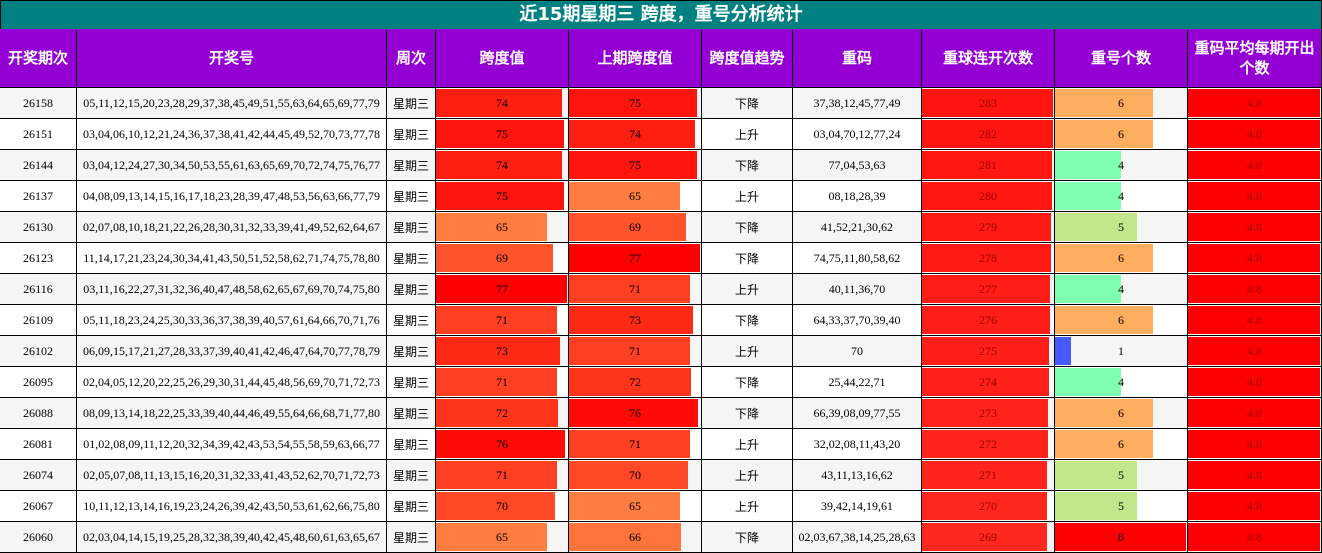 The image size is (1322, 553). I want to click on table-cell: 75, so click(502, 196).